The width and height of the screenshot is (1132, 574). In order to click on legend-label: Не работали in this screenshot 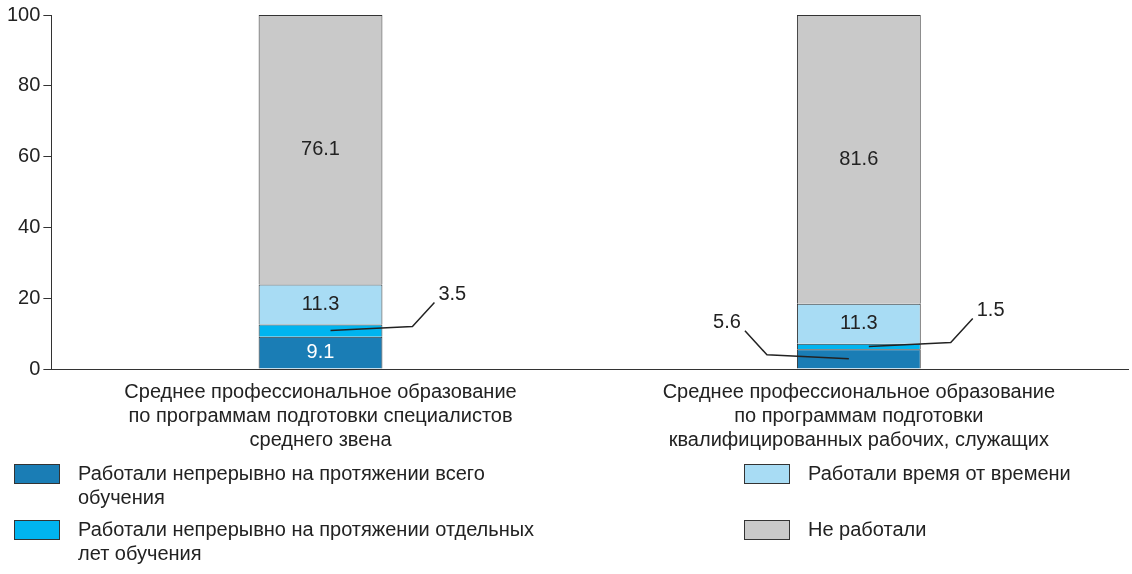, I will do `click(867, 529)`.